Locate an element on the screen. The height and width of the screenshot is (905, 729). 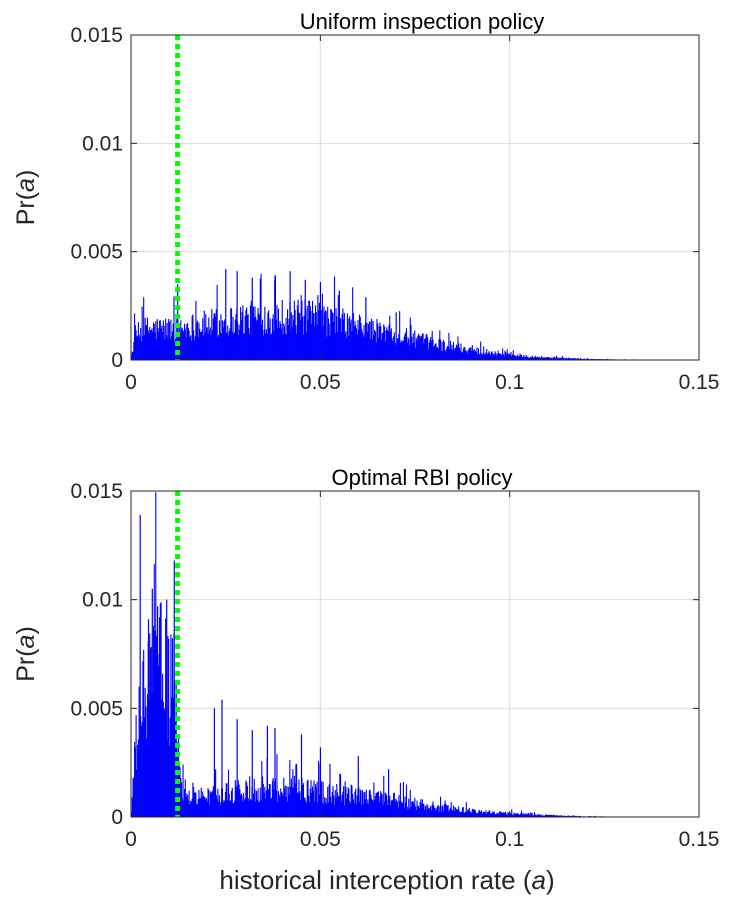
top-chart-title: Uniform inspection policy is located at coordinates (422, 21).